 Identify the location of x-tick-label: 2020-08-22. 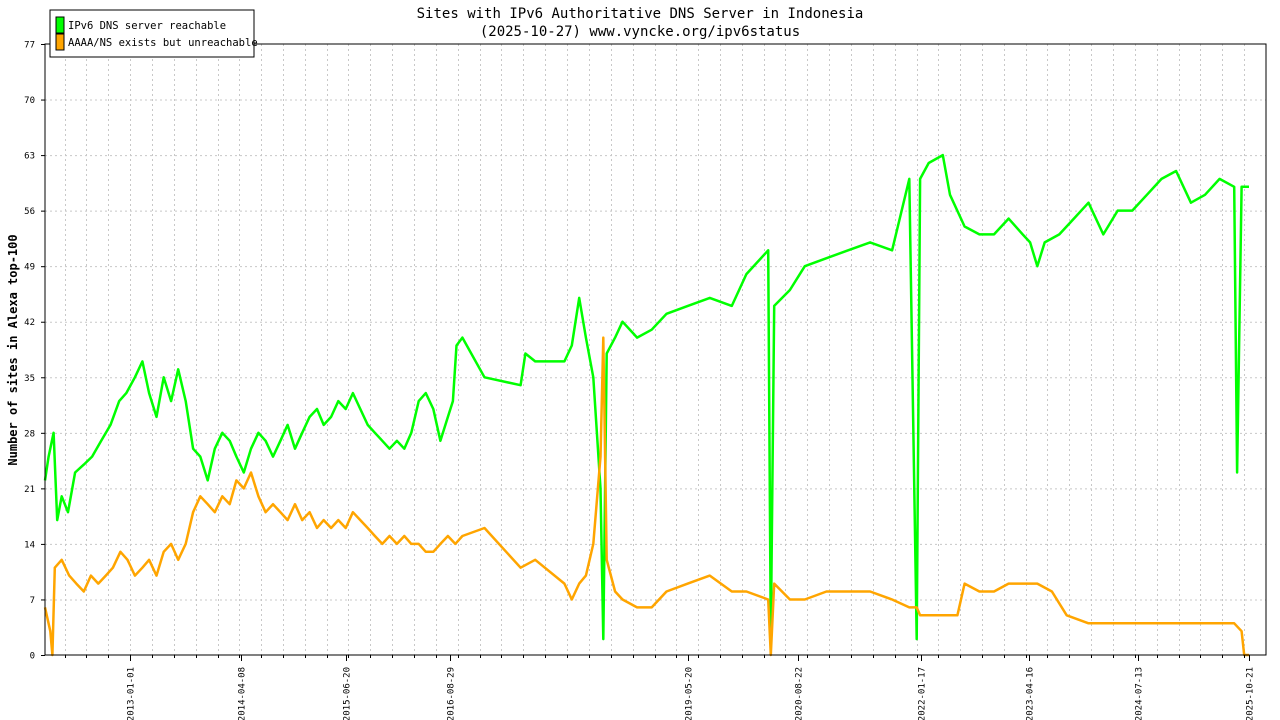
(800, 693).